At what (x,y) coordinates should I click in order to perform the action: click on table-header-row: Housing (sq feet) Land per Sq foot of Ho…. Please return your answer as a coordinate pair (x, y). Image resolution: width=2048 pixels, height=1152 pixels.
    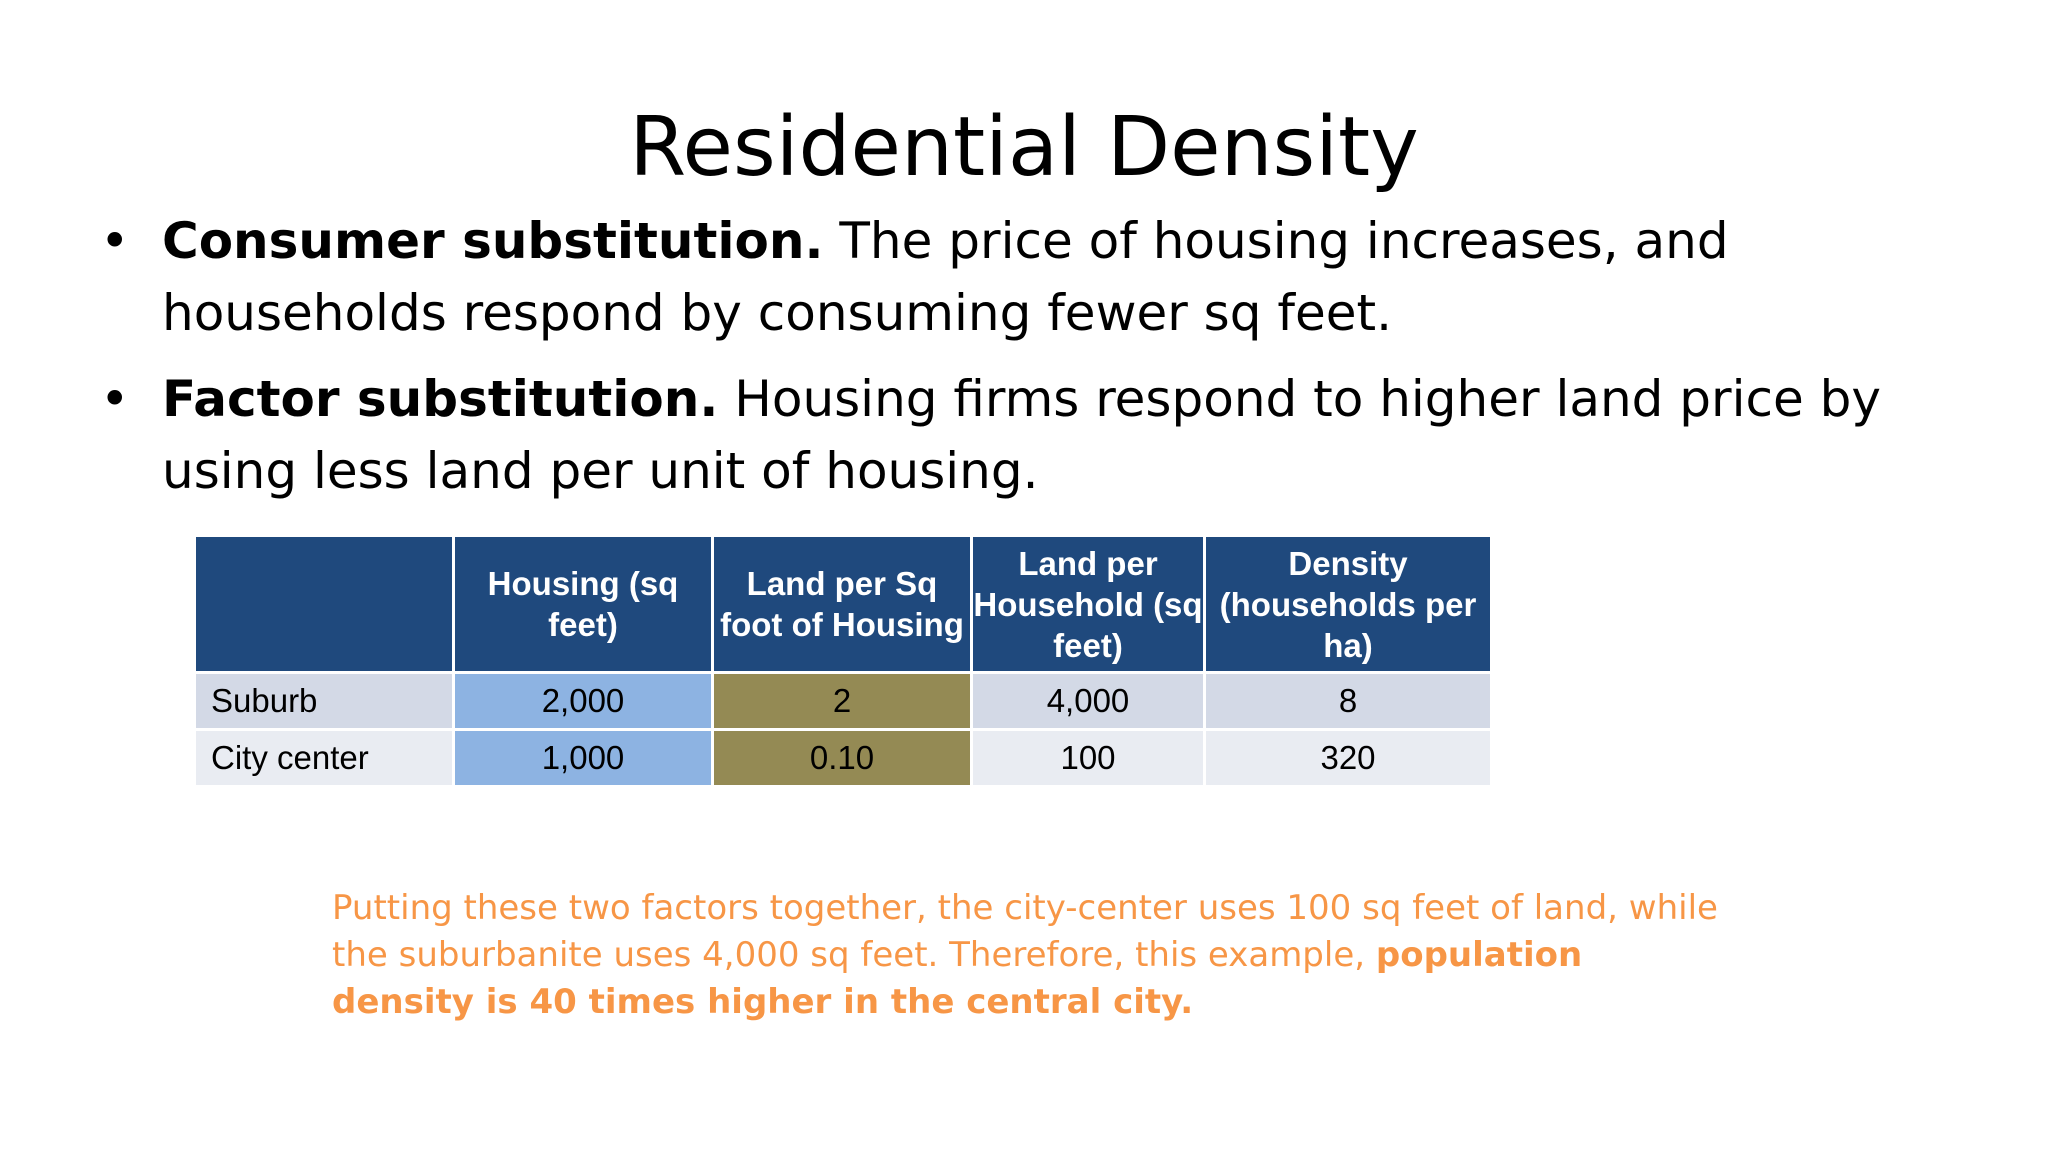
    Looking at the image, I should click on (843, 604).